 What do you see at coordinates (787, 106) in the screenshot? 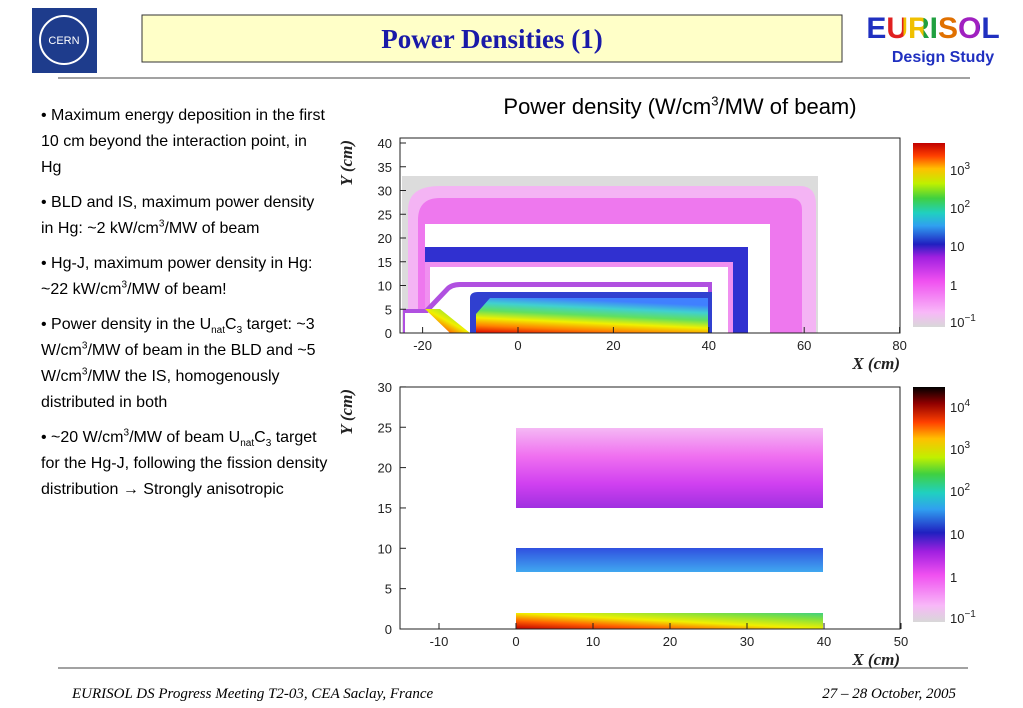
I see `text-run: /MW of beam)` at bounding box center [787, 106].